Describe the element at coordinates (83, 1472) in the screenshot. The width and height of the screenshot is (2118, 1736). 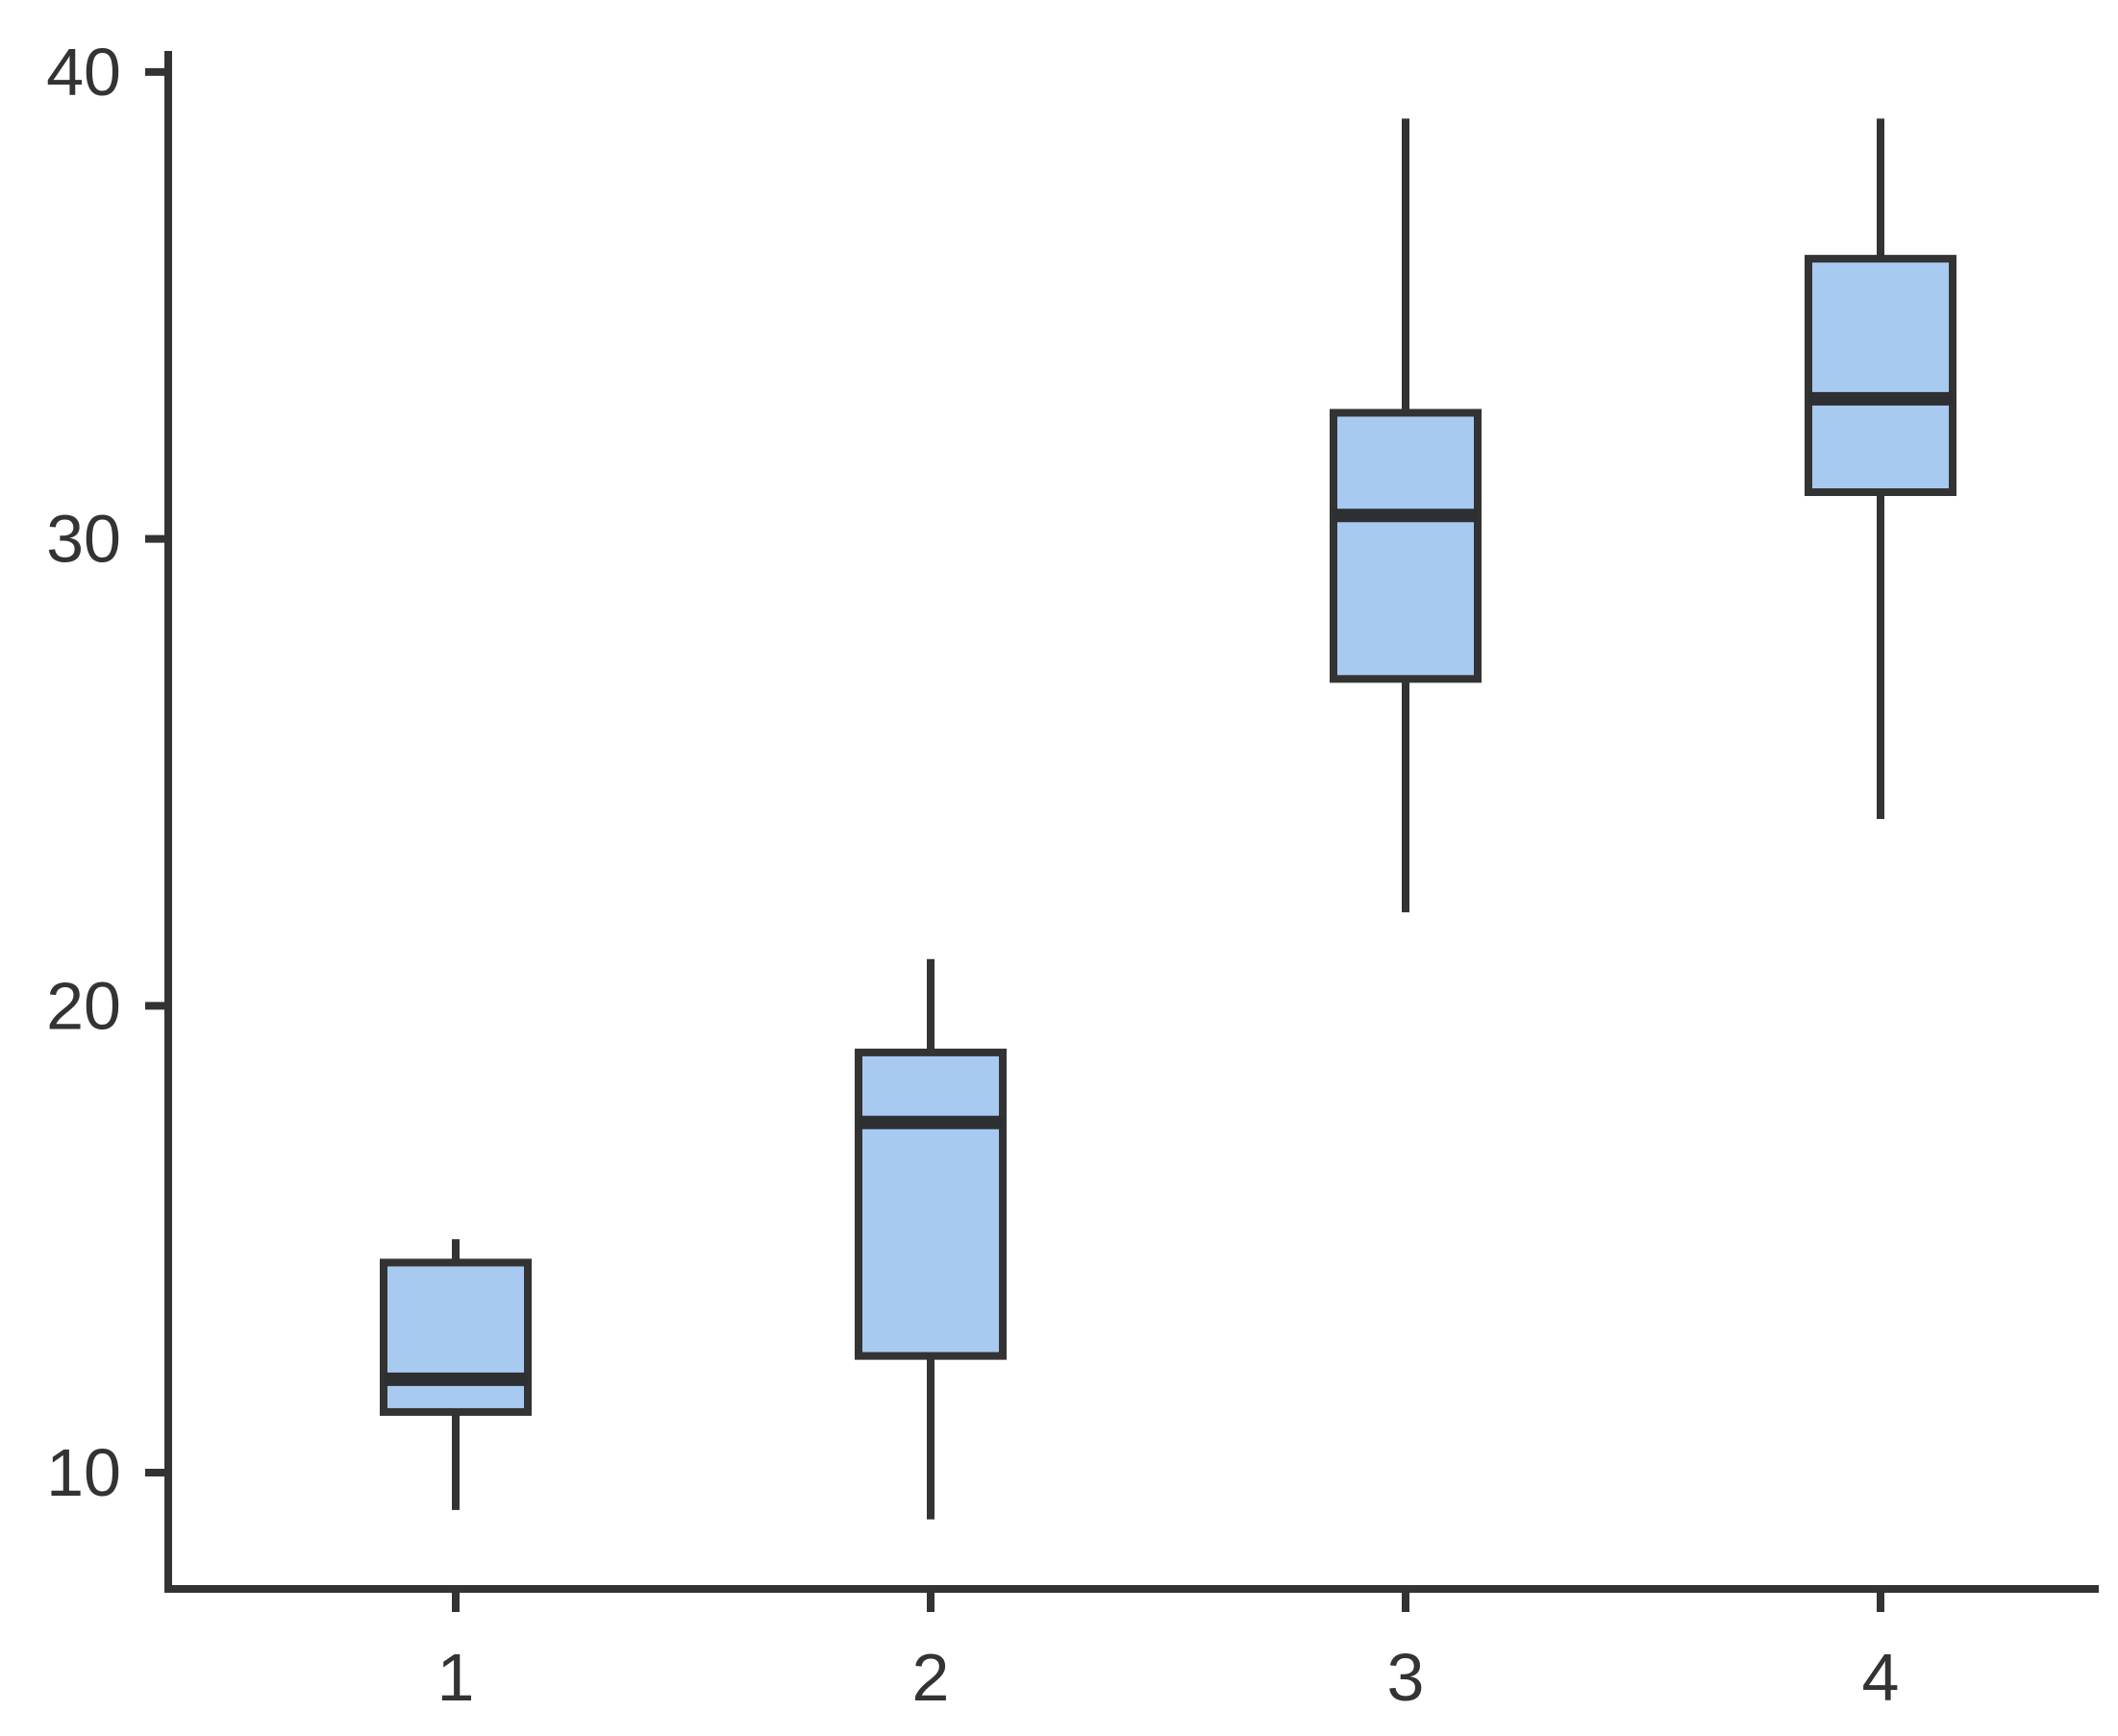
I see `y-axis-tick-label: 10` at that location.